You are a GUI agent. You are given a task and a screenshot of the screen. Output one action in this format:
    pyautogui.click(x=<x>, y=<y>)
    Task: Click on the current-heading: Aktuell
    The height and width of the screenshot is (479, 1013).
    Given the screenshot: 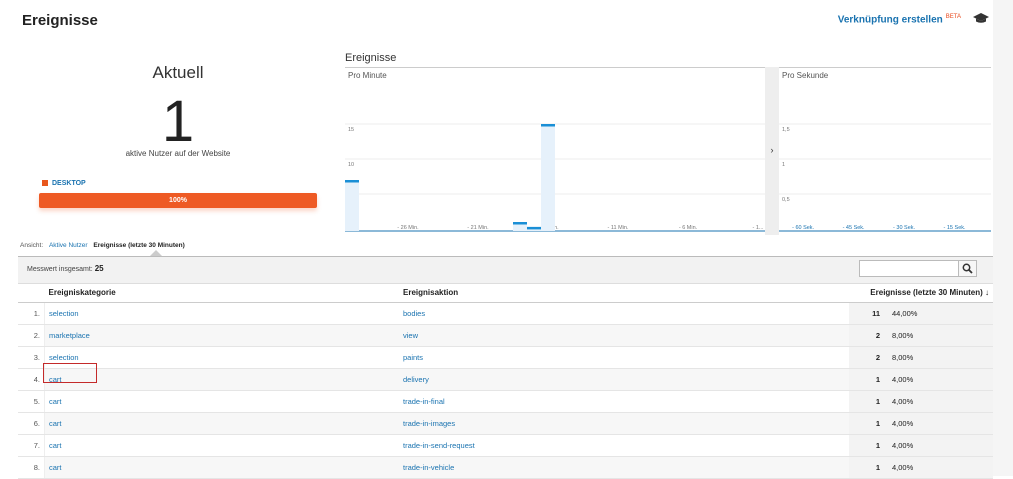 What is the action you would take?
    pyautogui.click(x=178, y=72)
    